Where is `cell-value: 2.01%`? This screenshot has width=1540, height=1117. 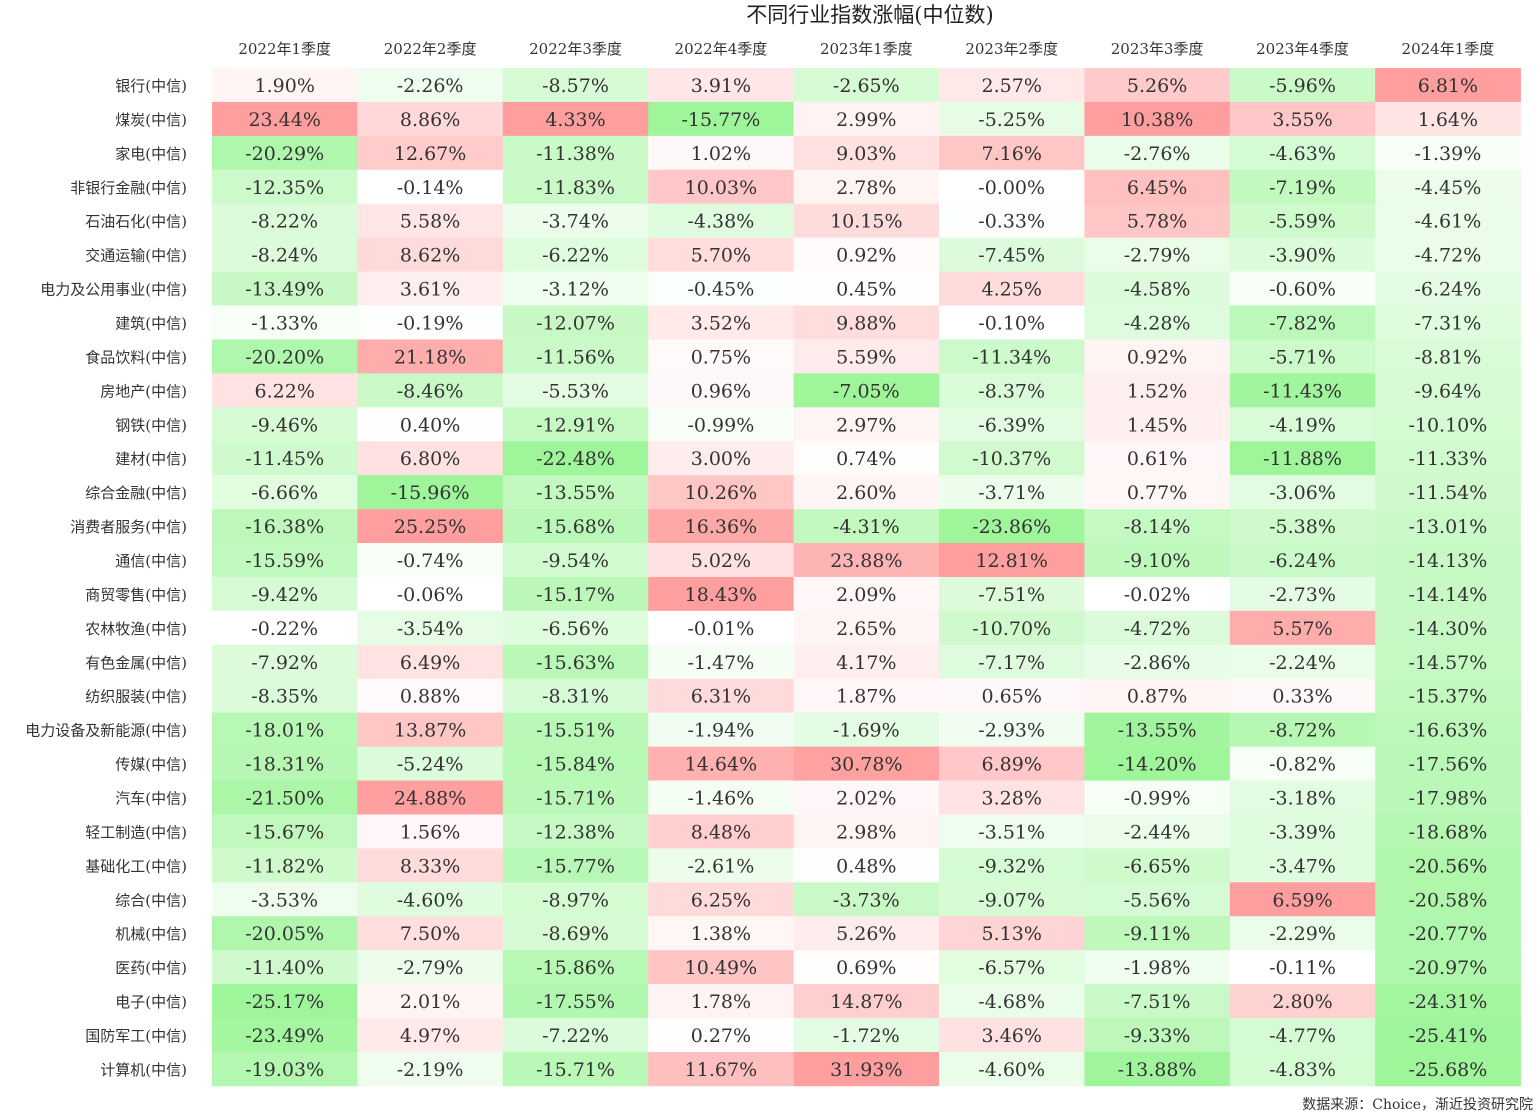 cell-value: 2.01% is located at coordinates (430, 1002).